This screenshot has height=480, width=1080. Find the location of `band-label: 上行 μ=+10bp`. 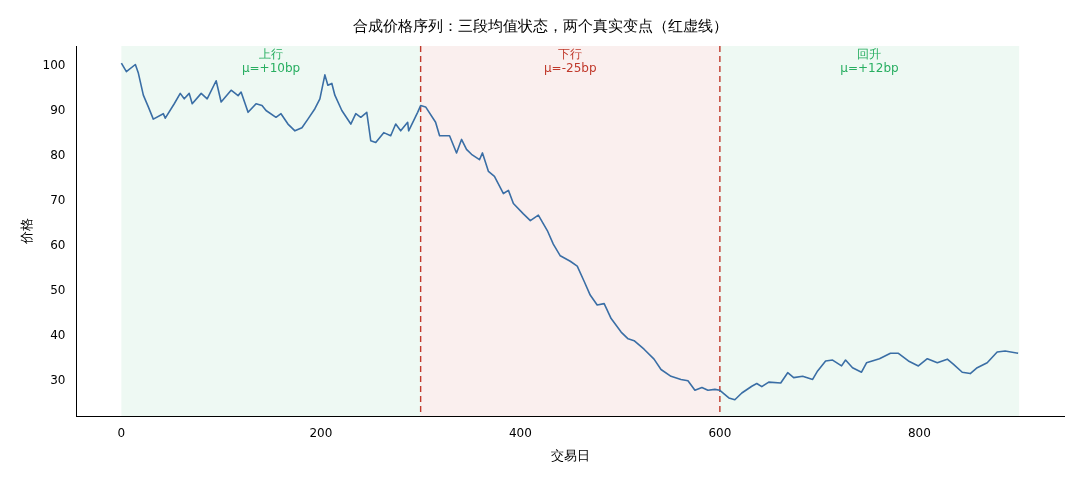

band-label: 上行 μ=+10bp is located at coordinates (271, 61).